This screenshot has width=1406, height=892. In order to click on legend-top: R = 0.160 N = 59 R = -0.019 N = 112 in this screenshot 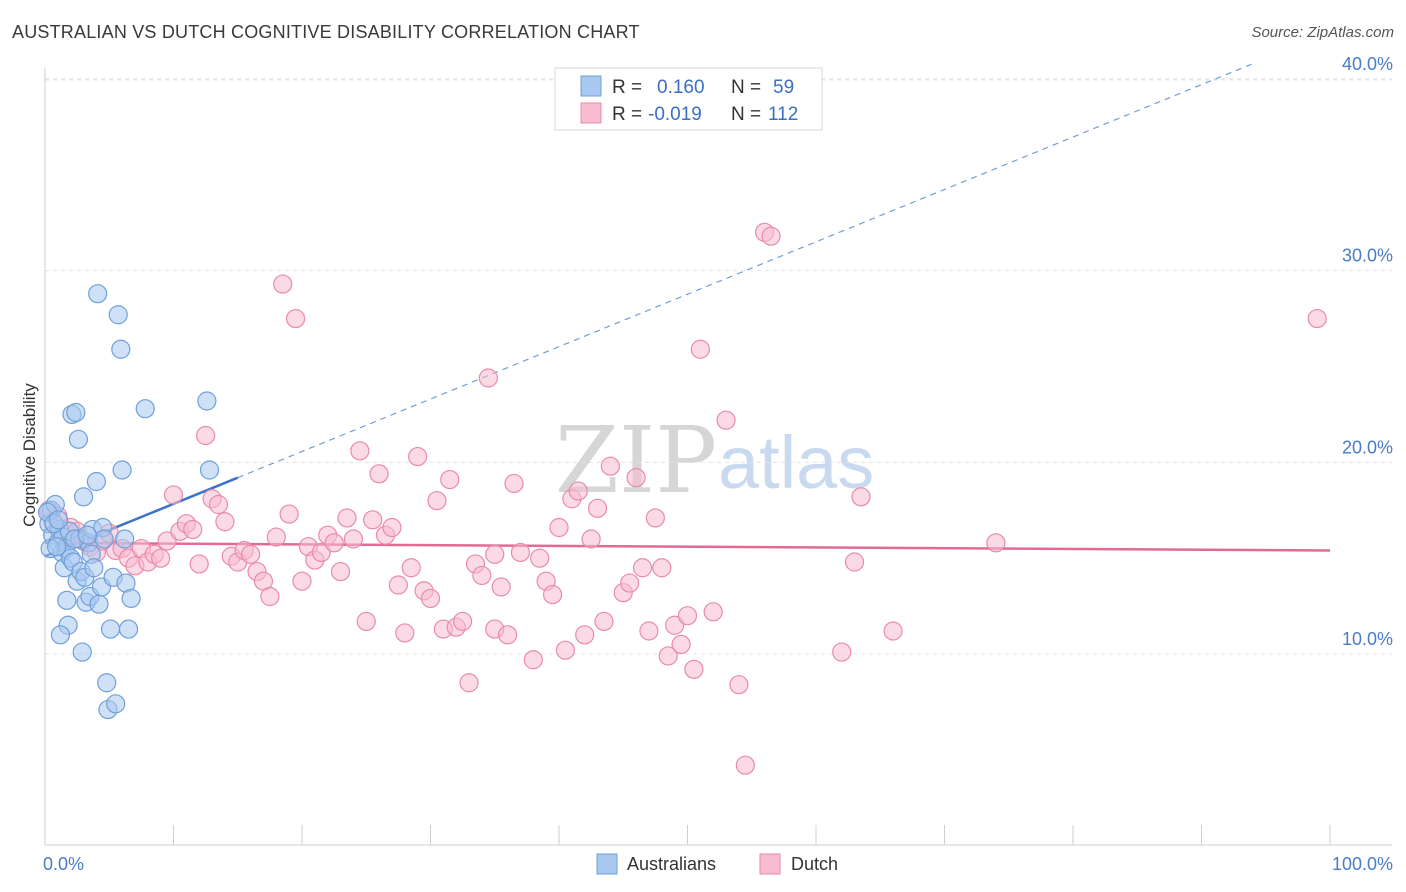, I will do `click(688, 99)`.